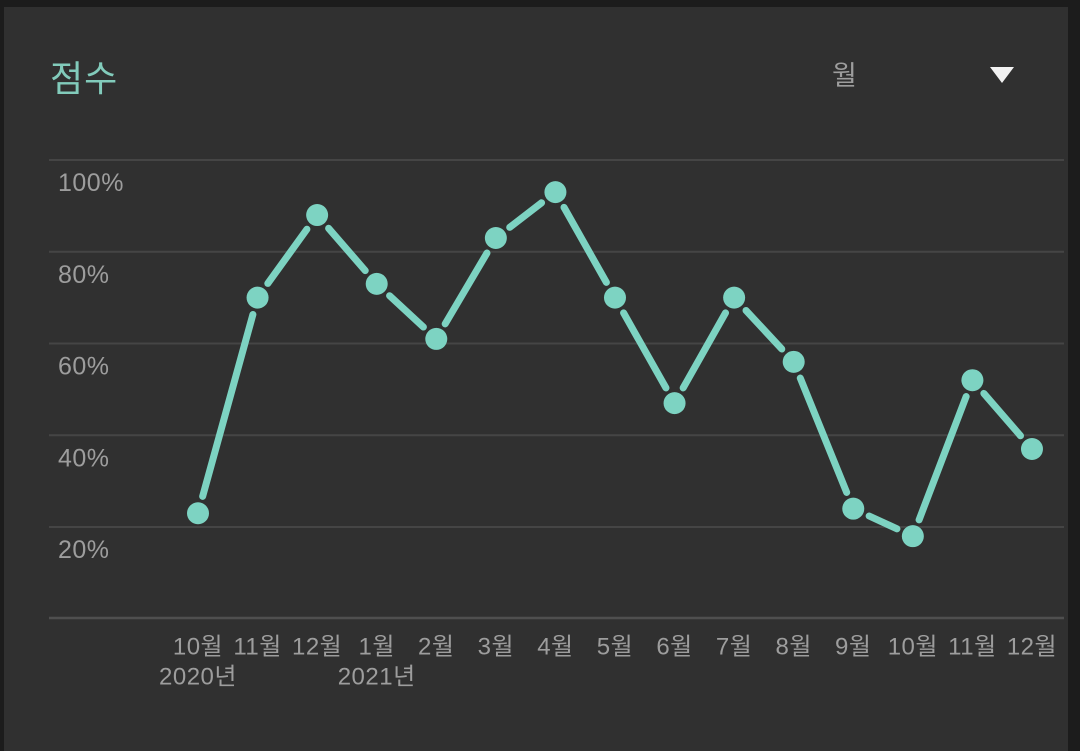 The height and width of the screenshot is (751, 1080). Describe the element at coordinates (376, 647) in the screenshot. I see `x-axis-label: 1월` at that location.